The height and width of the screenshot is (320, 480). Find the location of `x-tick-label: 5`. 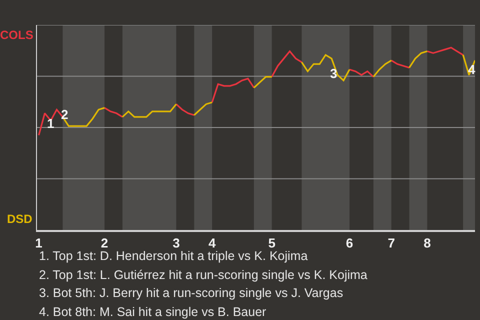

x-tick-label: 5 is located at coordinates (272, 242).